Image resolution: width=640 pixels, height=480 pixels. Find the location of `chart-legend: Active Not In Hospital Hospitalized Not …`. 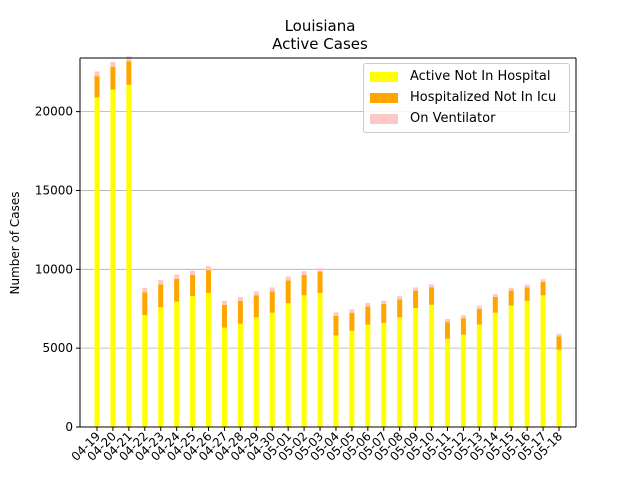

chart-legend: Active Not In Hospital Hospitalized Not … is located at coordinates (466, 98).